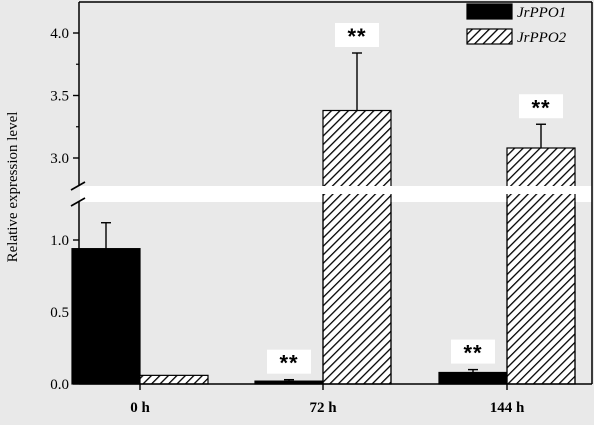  What do you see at coordinates (106, 316) in the screenshot?
I see `bar-JrPPO1-0h` at bounding box center [106, 316].